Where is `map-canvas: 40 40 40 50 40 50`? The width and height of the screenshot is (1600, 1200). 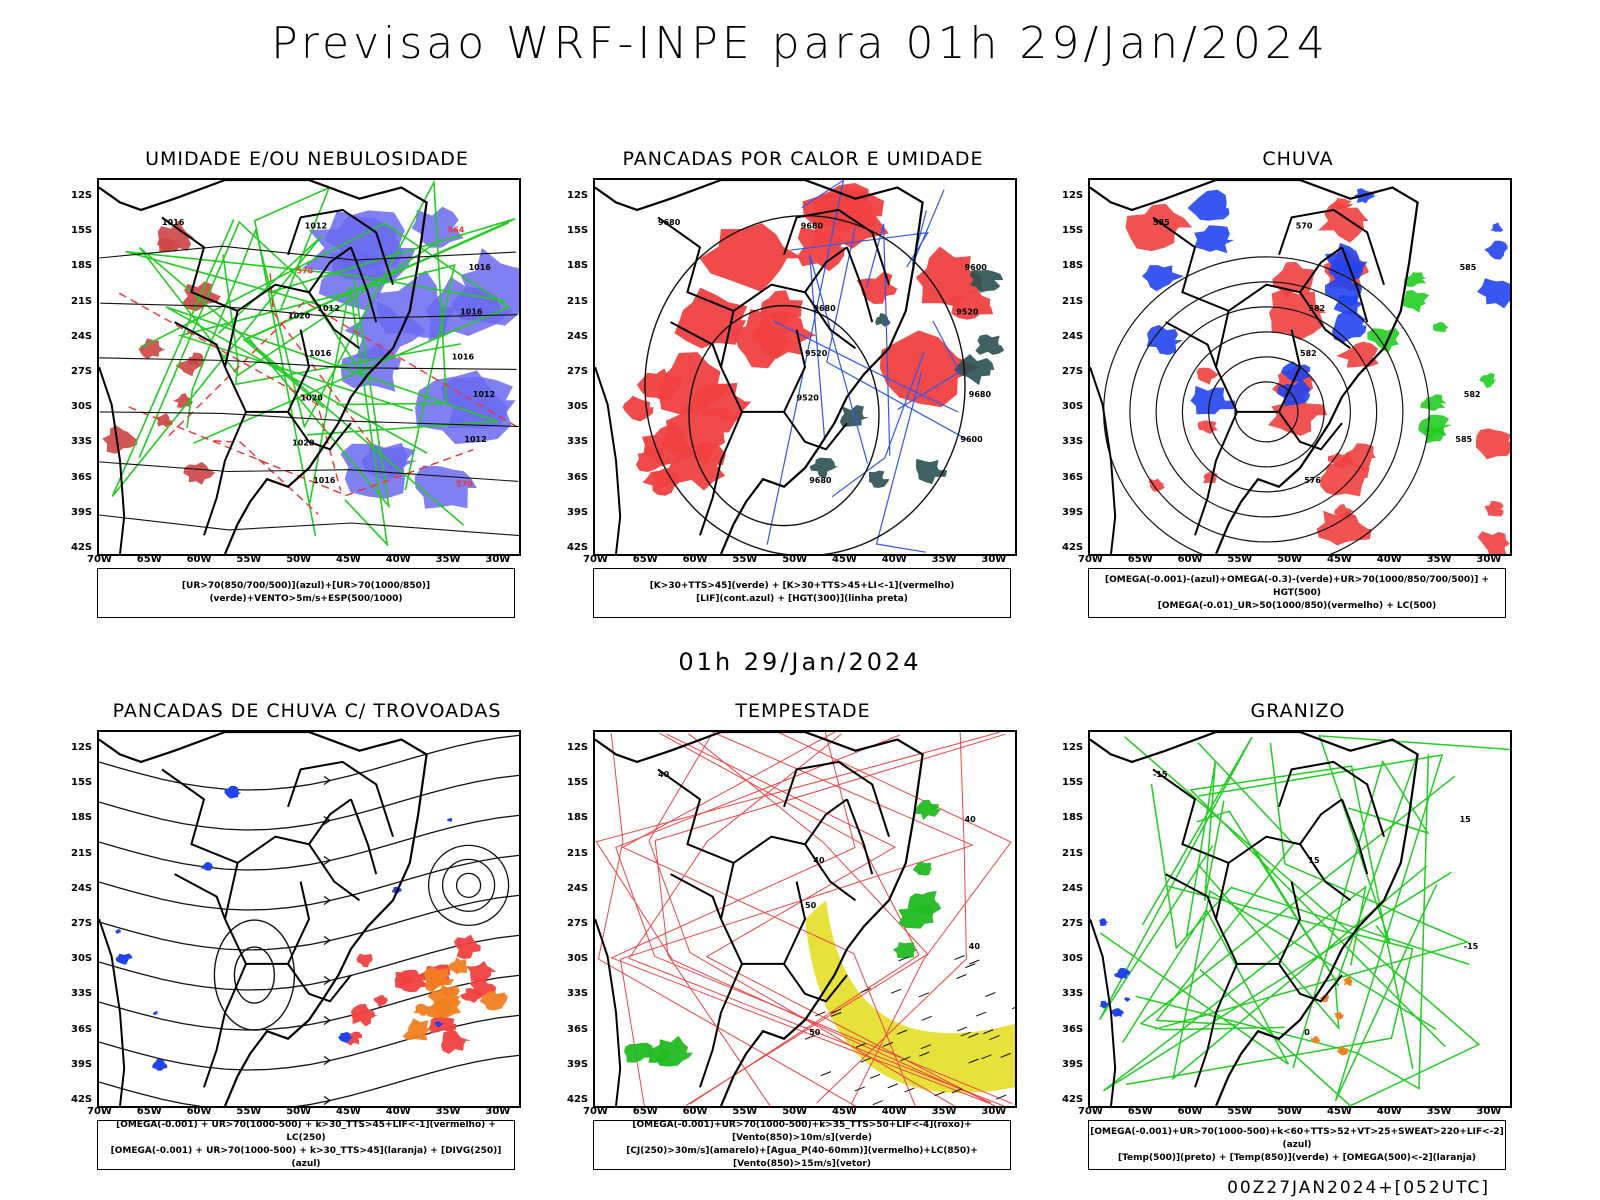 map-canvas: 40 40 40 50 40 50 is located at coordinates (805, 919).